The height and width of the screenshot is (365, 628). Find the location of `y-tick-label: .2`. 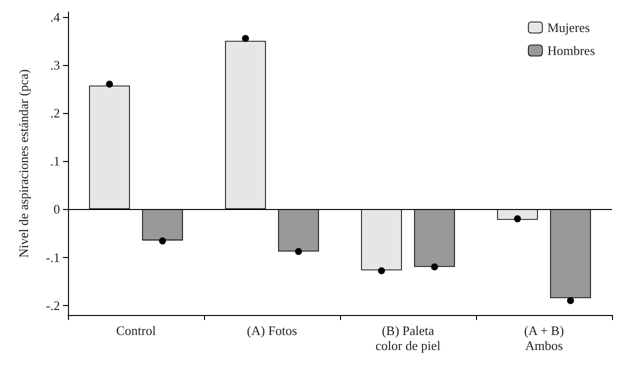

y-tick-label: .2 is located at coordinates (55, 113).